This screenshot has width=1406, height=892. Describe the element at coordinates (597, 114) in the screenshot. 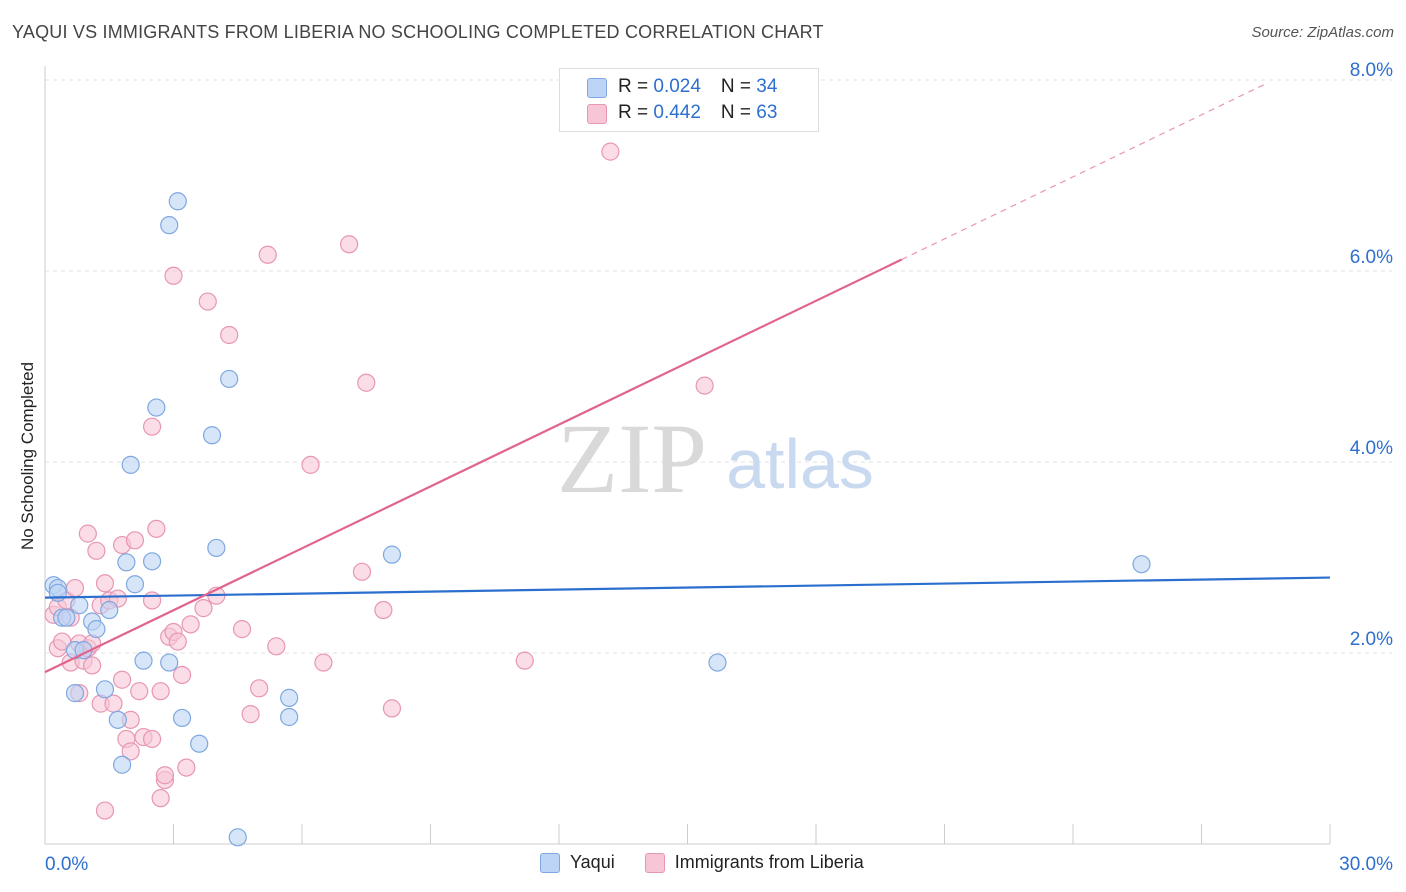

I see `legend-swatch-liberia` at that location.